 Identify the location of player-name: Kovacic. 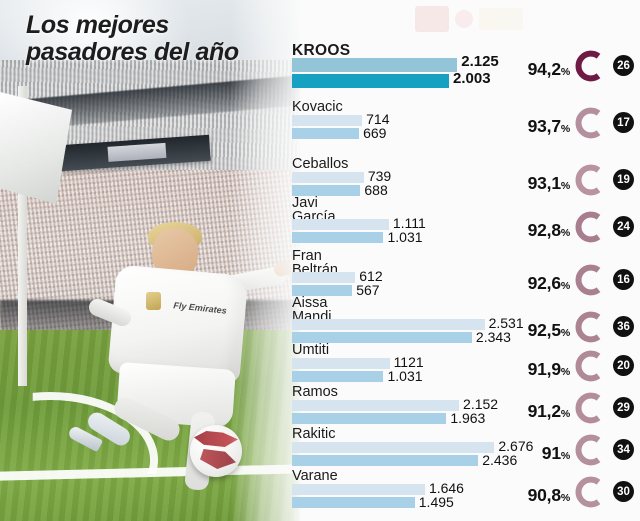
(317, 107).